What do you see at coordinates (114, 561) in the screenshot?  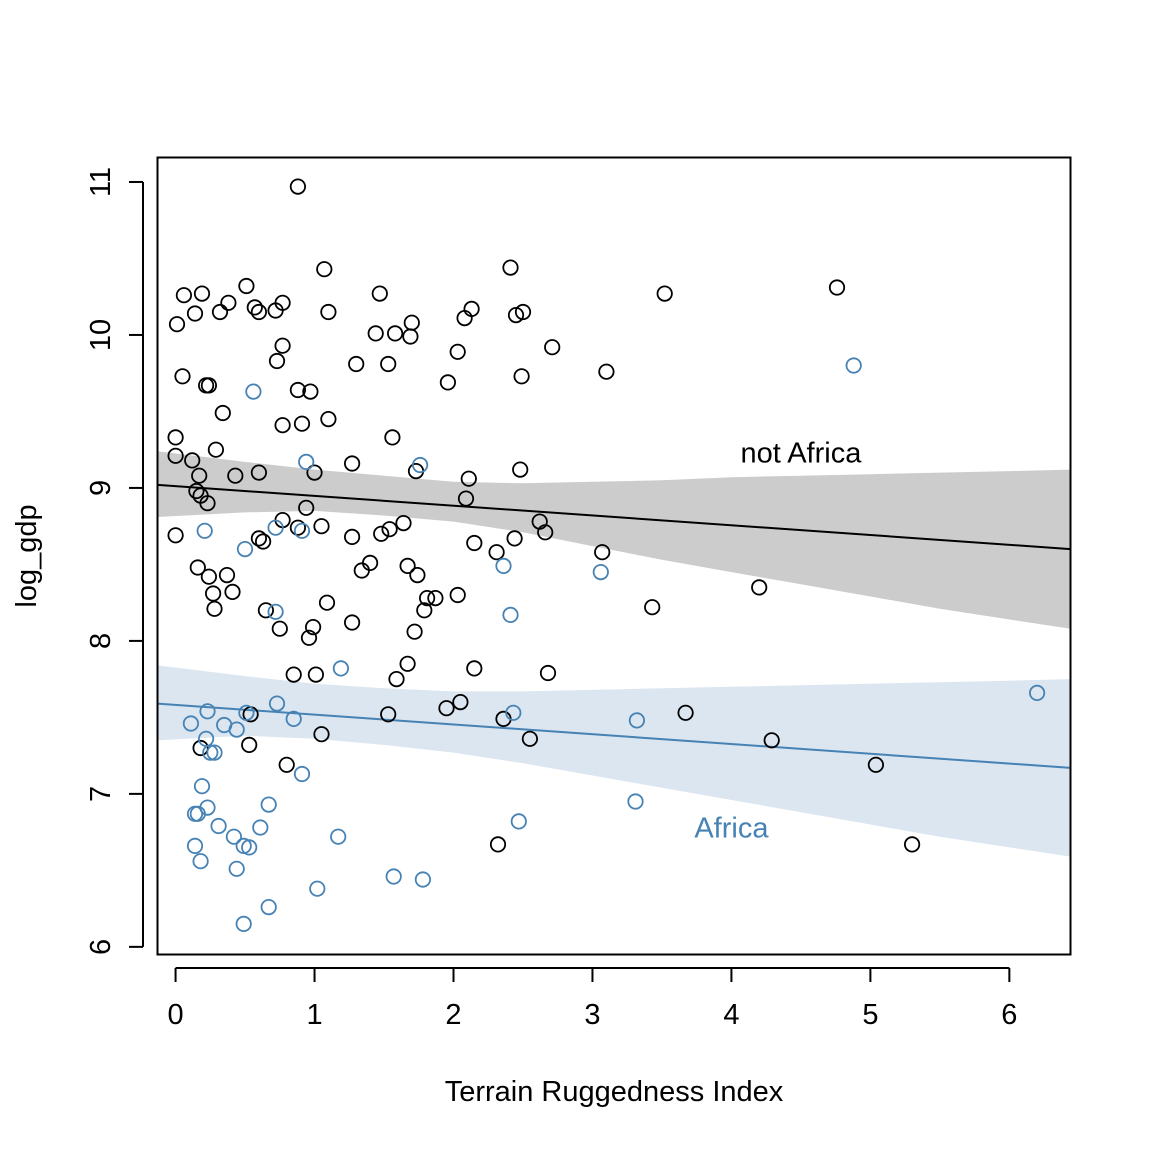 I see `y-axis: 6 7 8 9 10 11` at bounding box center [114, 561].